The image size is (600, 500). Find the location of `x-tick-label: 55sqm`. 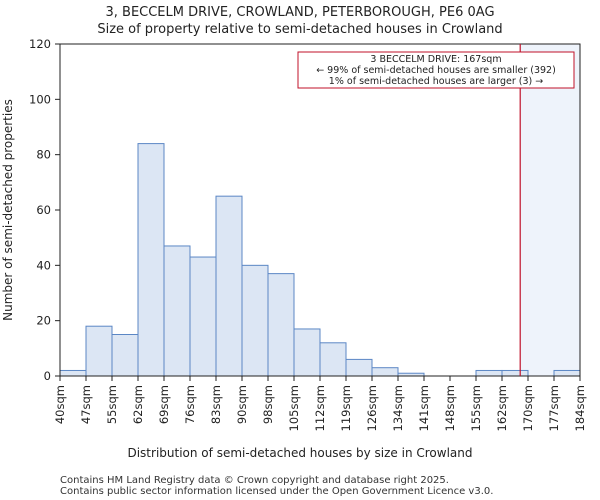

x-tick-label: 55sqm is located at coordinates (112, 404).